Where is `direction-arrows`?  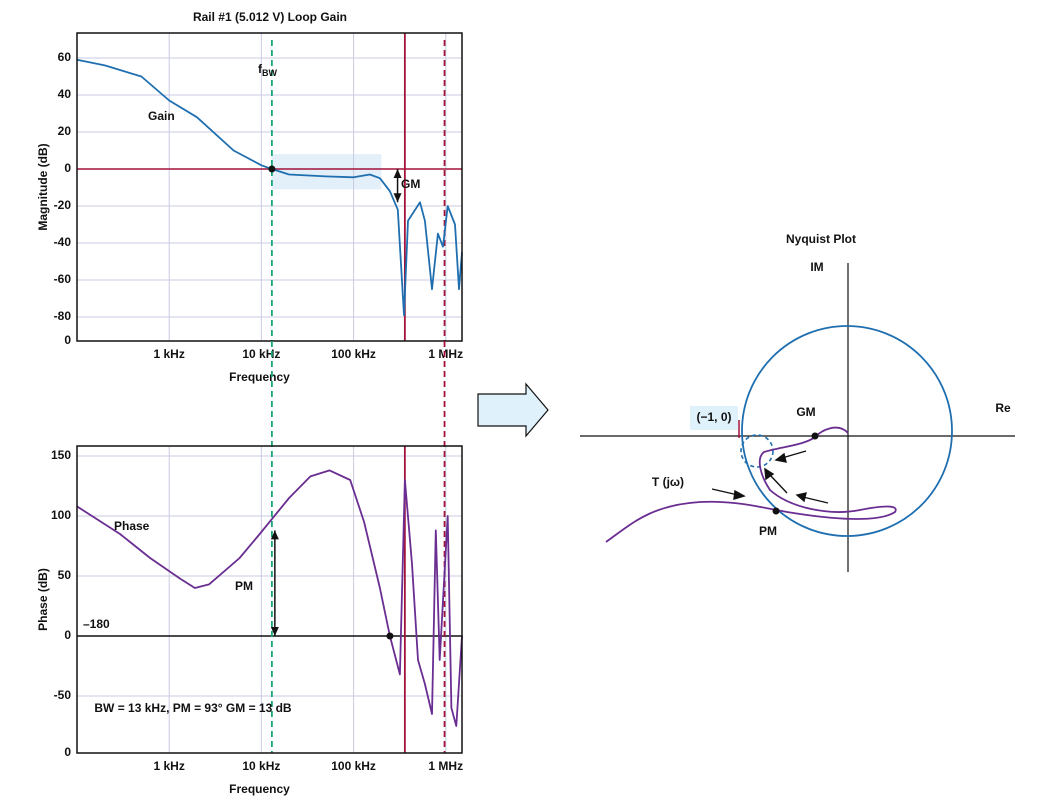 direction-arrows is located at coordinates (770, 477).